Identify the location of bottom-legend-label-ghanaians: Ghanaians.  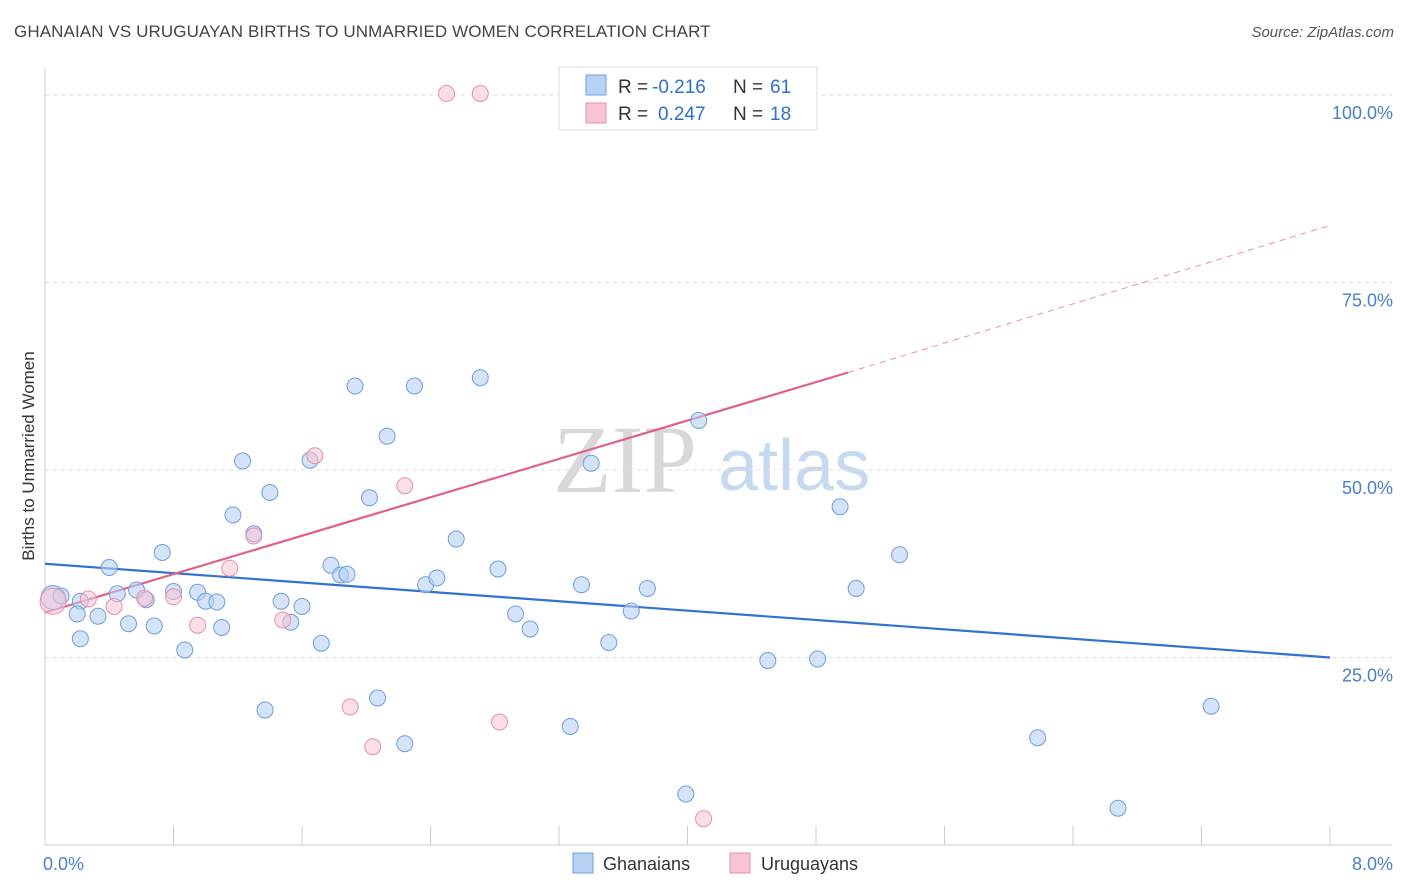
(646, 864).